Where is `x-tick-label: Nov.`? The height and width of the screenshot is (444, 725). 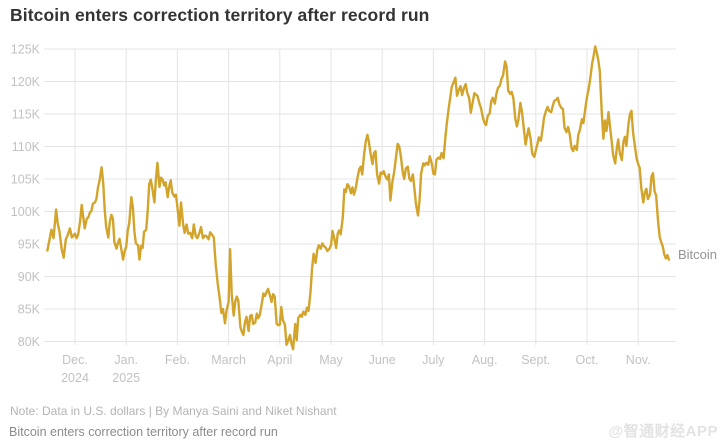 x-tick-label: Nov. is located at coordinates (638, 360).